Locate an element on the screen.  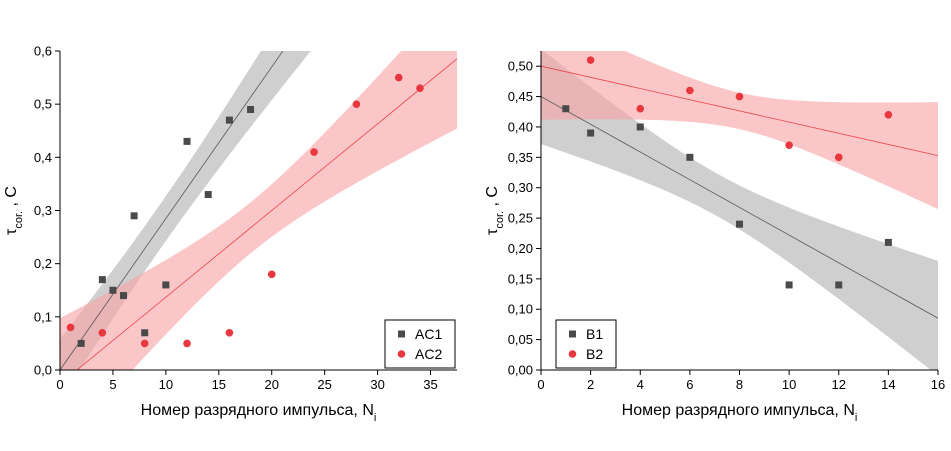
y-tick-label: 0,40 is located at coordinates (520, 126).